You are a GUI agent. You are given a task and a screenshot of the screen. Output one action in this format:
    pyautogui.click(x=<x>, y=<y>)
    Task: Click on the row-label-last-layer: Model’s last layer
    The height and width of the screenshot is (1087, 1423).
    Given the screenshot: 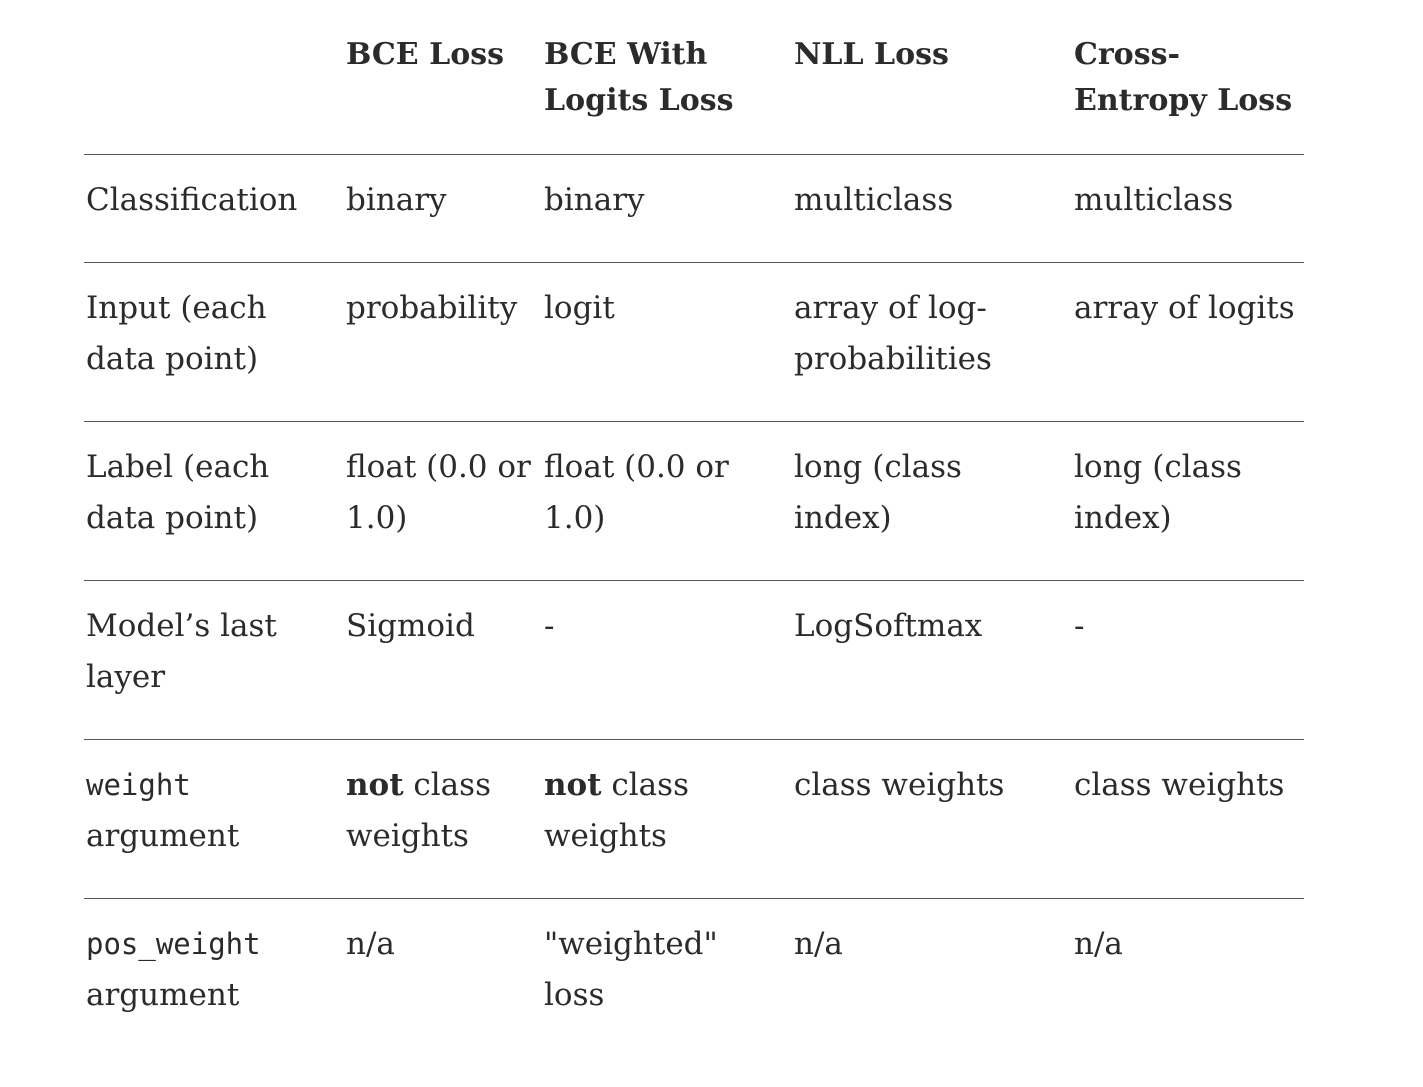 What is the action you would take?
    pyautogui.click(x=214, y=660)
    